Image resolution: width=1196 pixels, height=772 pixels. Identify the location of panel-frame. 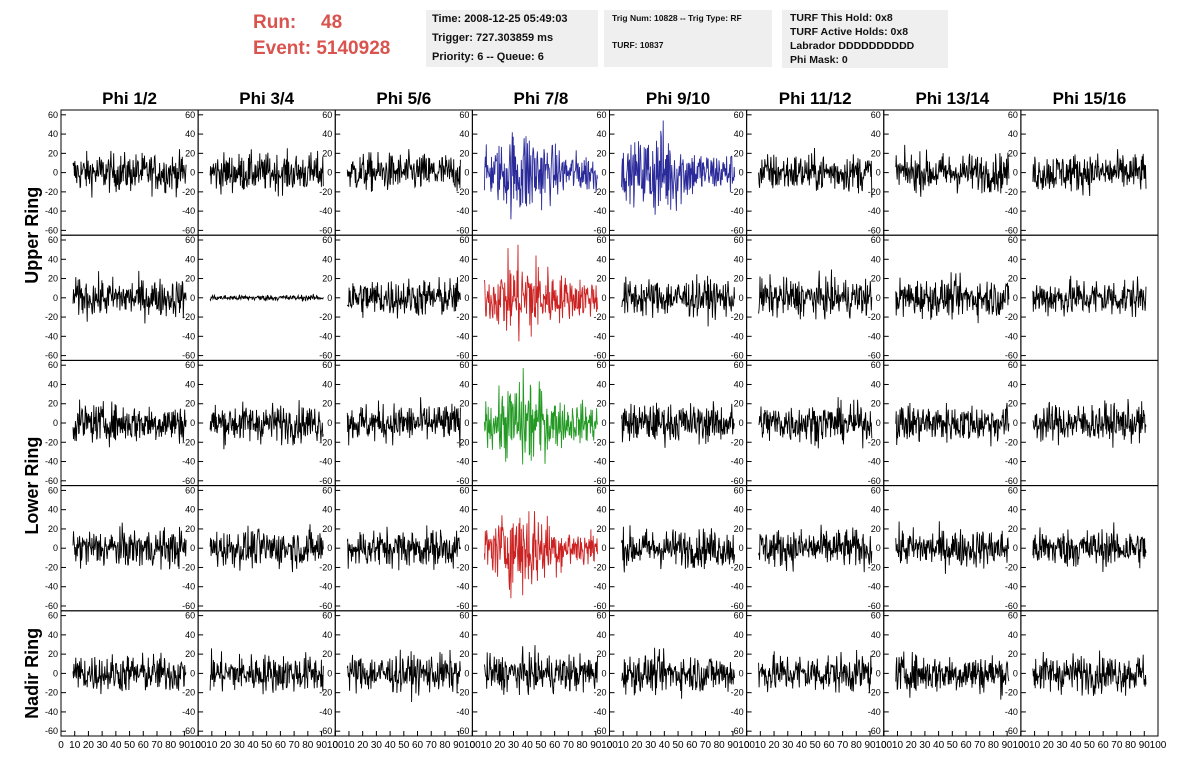
(678, 548).